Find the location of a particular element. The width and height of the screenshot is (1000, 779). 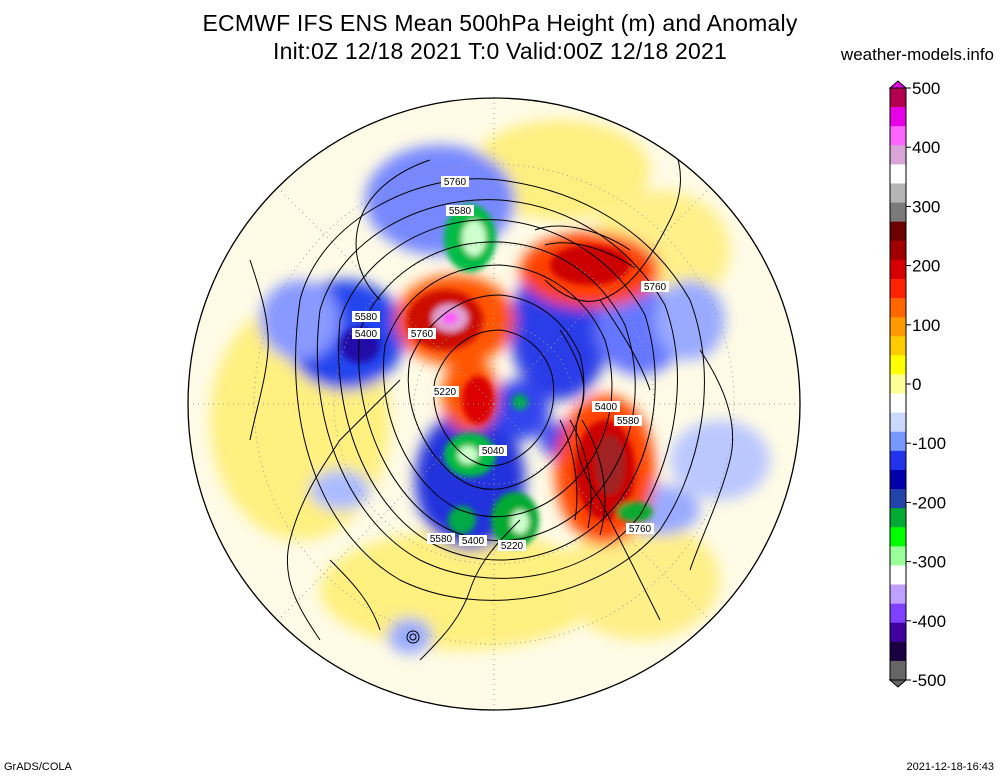

colorbar-tick-label: 100 is located at coordinates (926, 325).